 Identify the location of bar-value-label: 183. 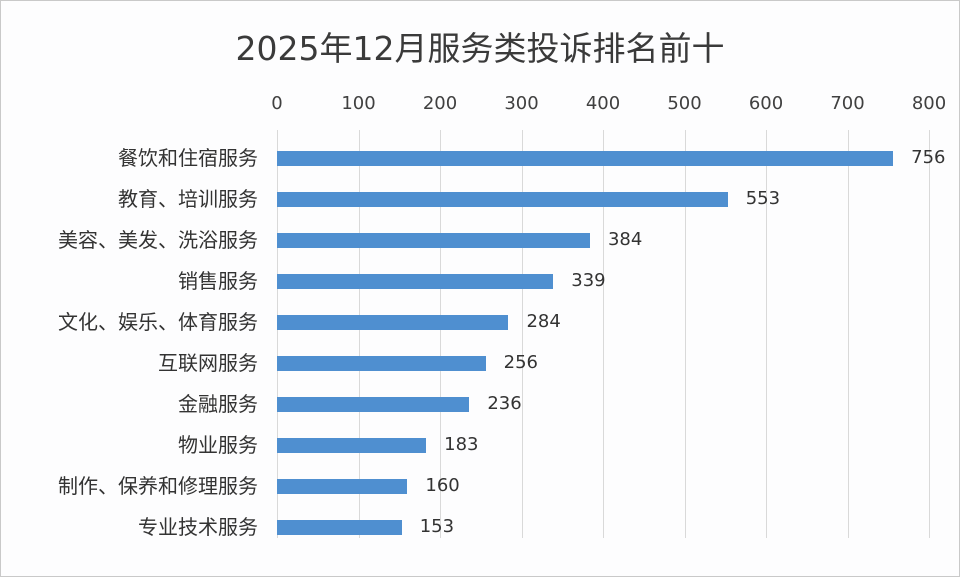
(461, 444).